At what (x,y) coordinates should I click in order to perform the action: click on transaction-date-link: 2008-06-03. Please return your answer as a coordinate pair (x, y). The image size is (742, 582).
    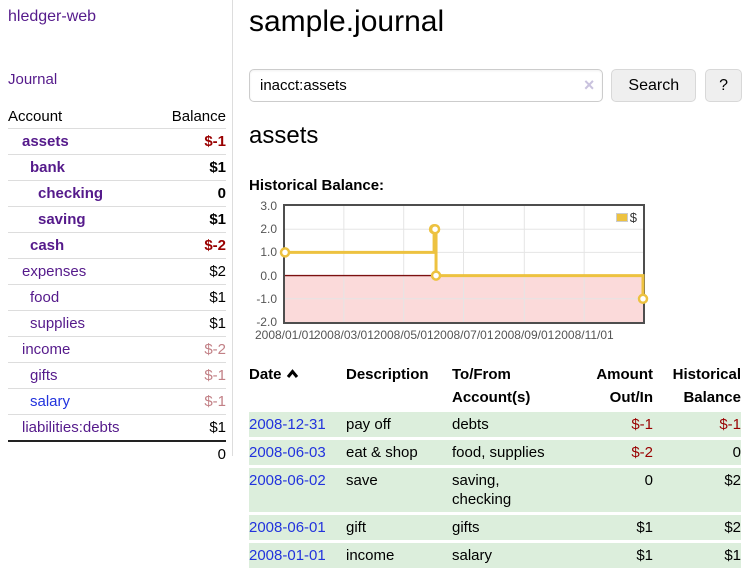
    Looking at the image, I should click on (287, 452).